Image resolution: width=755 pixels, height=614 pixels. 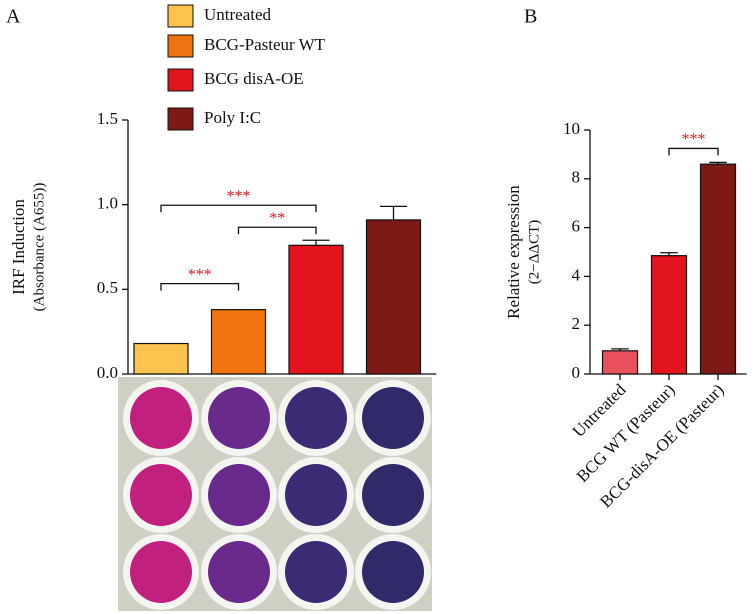 What do you see at coordinates (107, 287) in the screenshot?
I see `y-tick-label: 0.5` at bounding box center [107, 287].